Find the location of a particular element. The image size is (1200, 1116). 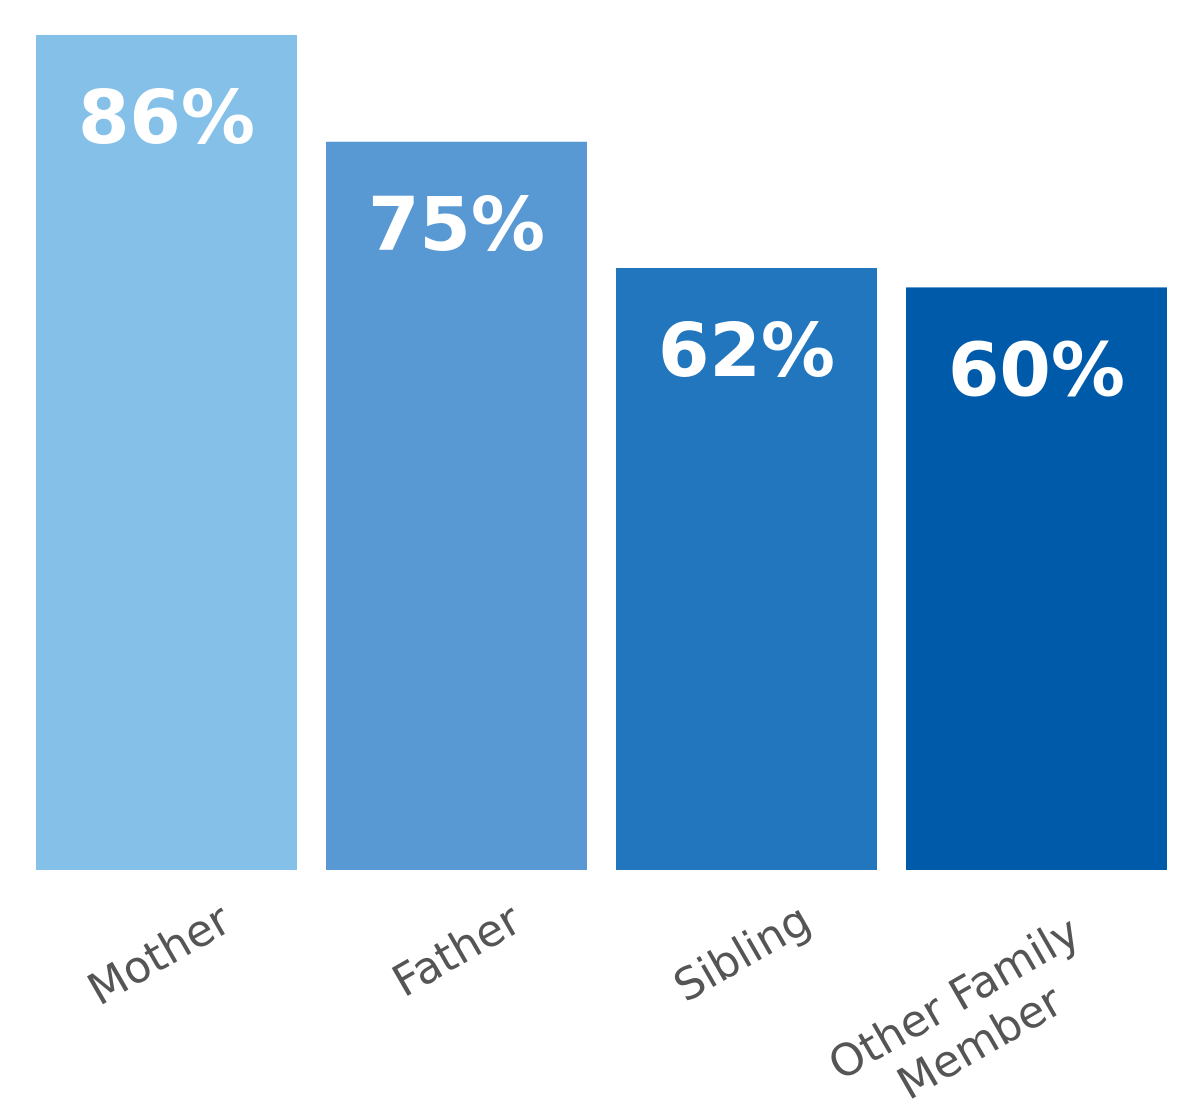

value-label: 62% is located at coordinates (746, 351).